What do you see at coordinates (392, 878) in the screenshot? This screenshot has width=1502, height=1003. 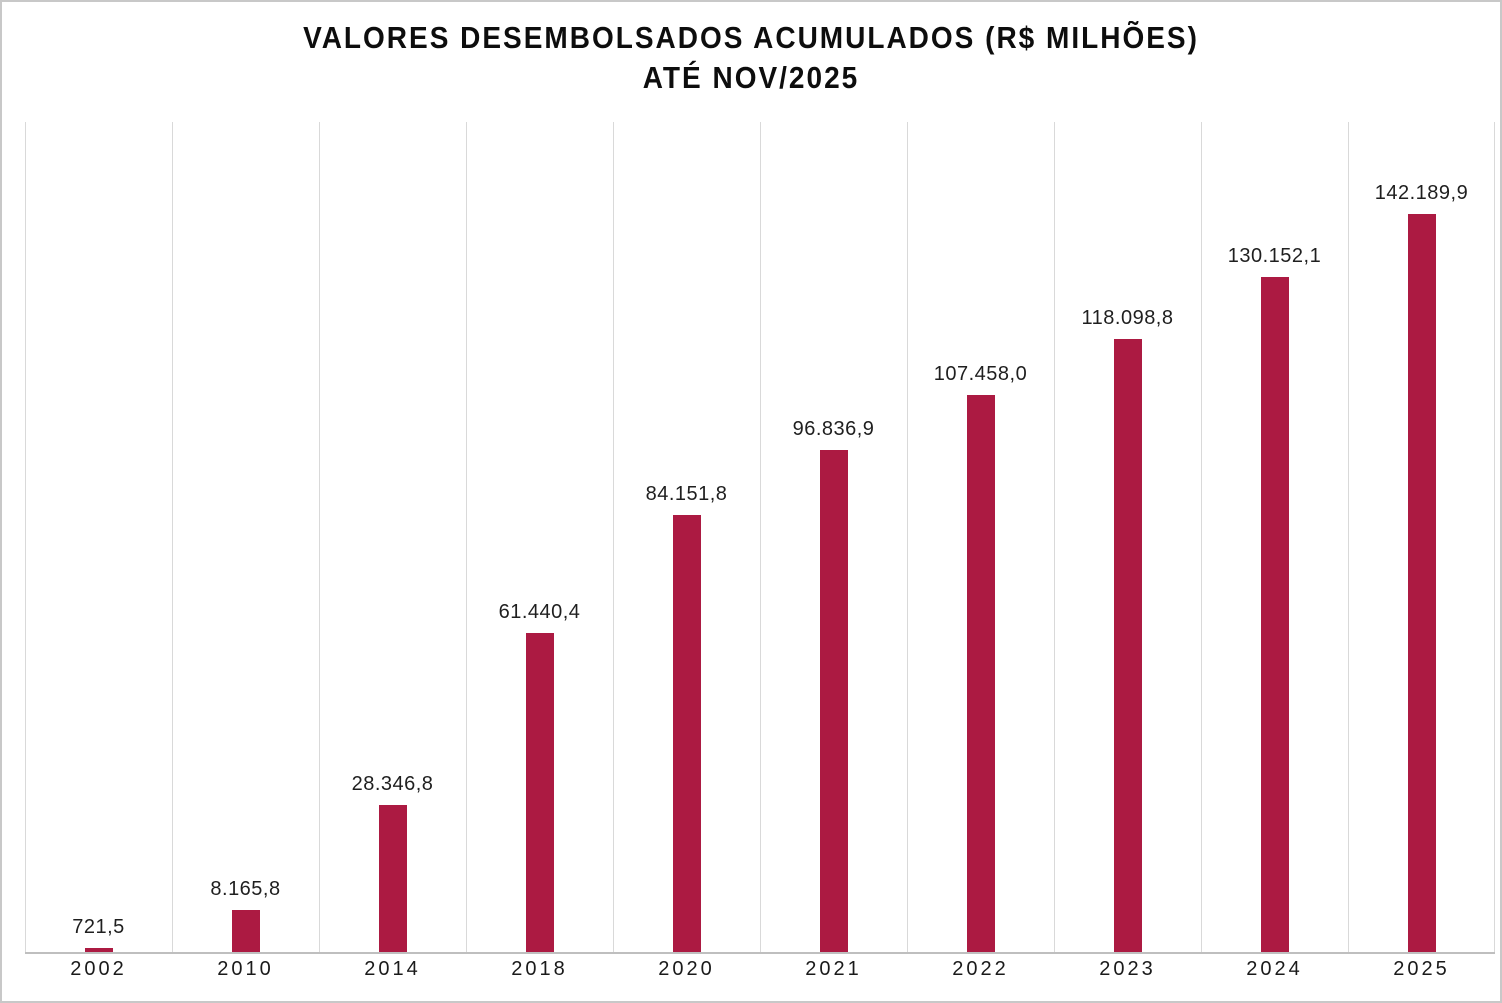 I see `bar-2014` at bounding box center [392, 878].